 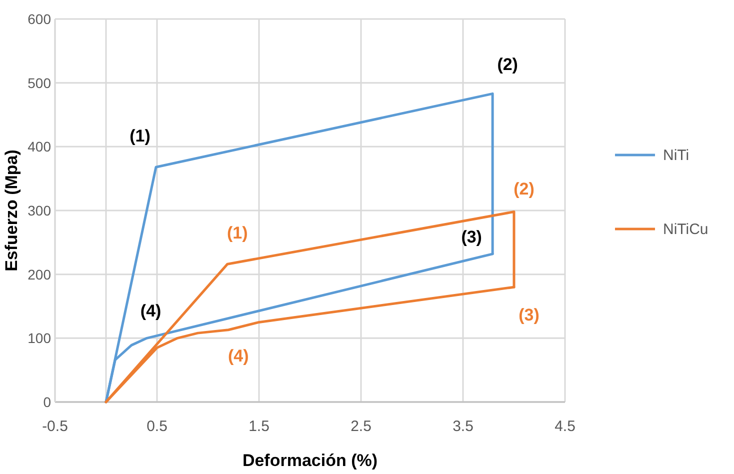 I want to click on legend-label: NiTi, so click(x=676, y=155).